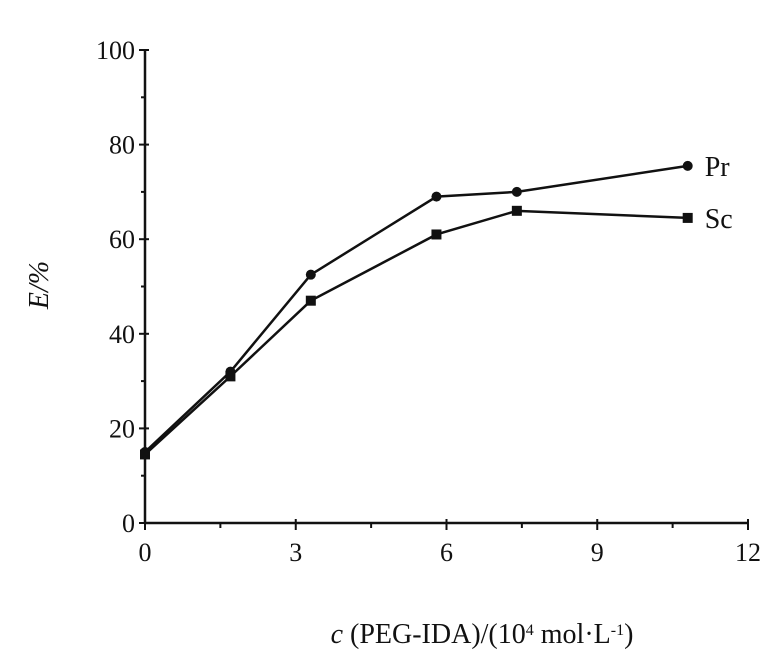  I want to click on y-tick-label: 0, so click(128, 523).